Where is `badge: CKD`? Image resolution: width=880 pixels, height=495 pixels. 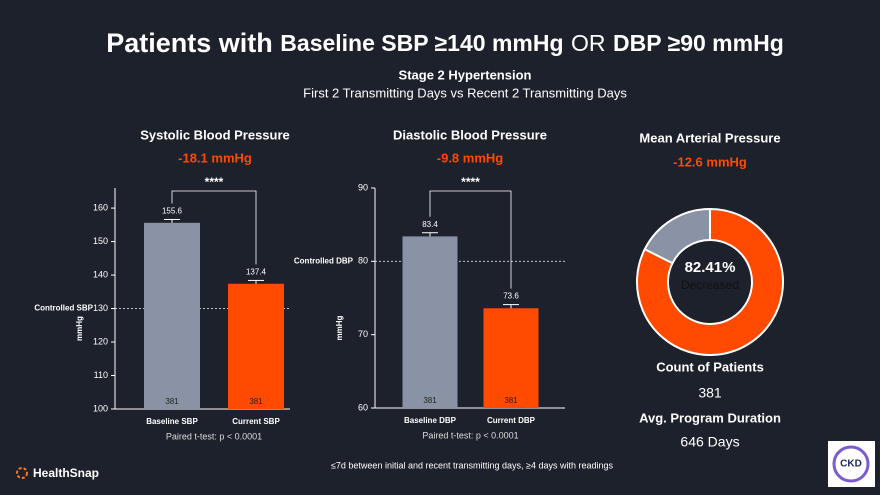
badge: CKD is located at coordinates (851, 464).